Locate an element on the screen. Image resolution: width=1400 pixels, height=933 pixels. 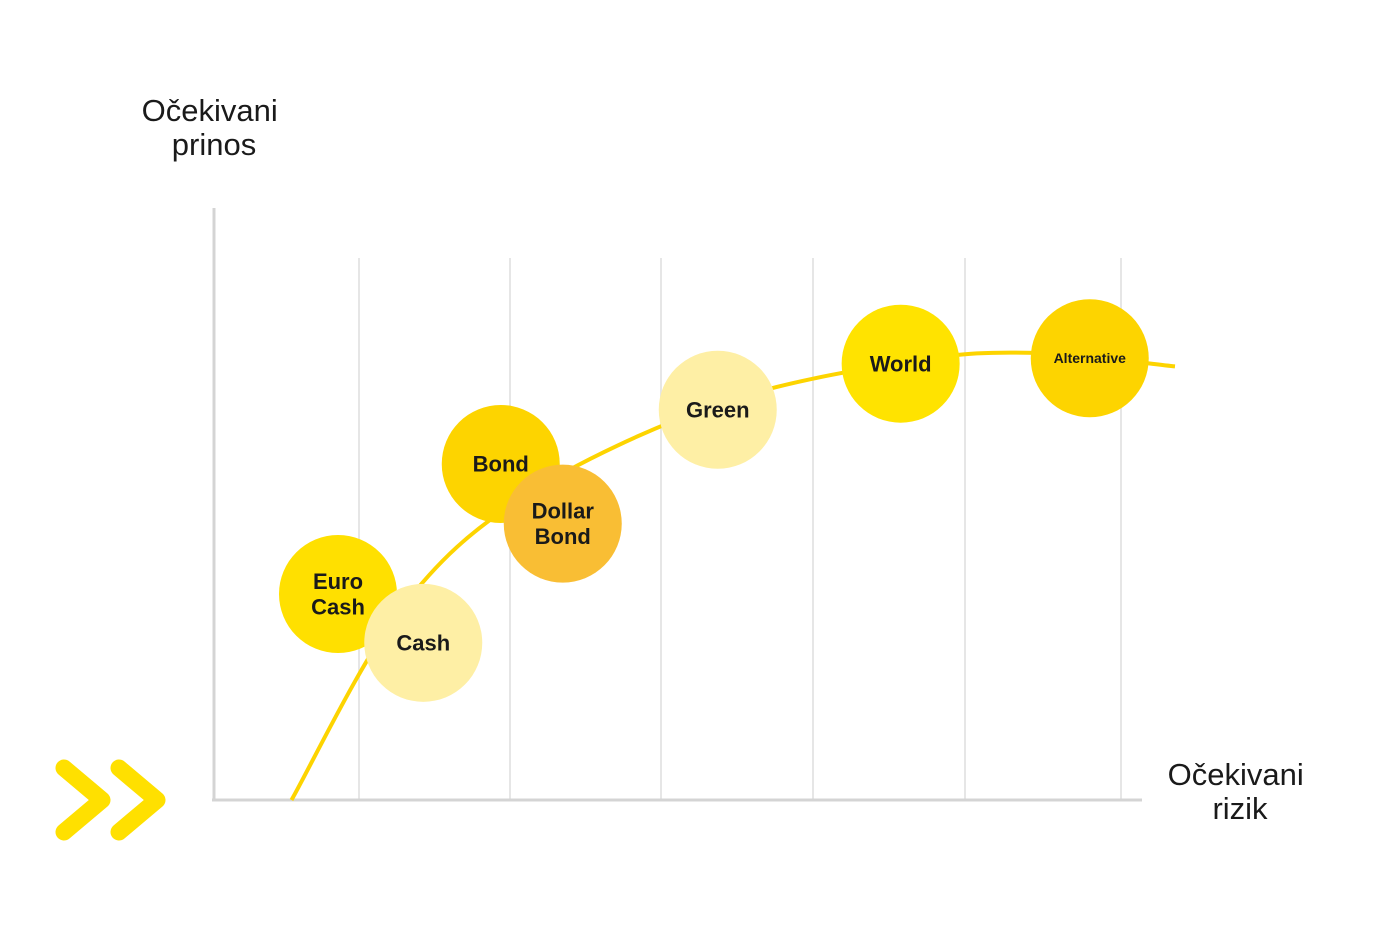
data-point-6: World is located at coordinates (900, 363).